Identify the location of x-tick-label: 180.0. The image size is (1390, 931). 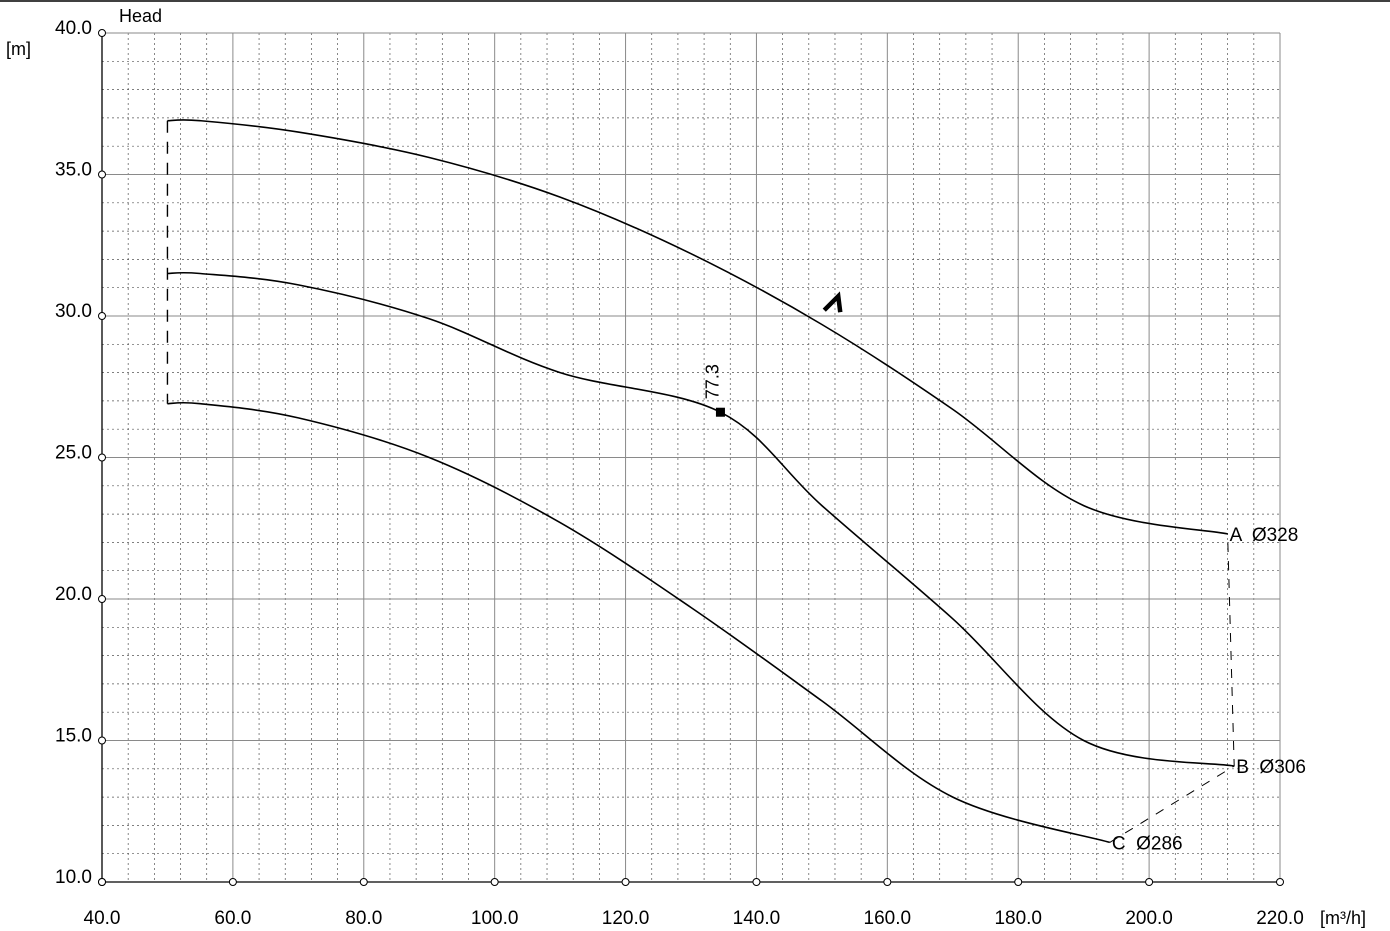
(1018, 918).